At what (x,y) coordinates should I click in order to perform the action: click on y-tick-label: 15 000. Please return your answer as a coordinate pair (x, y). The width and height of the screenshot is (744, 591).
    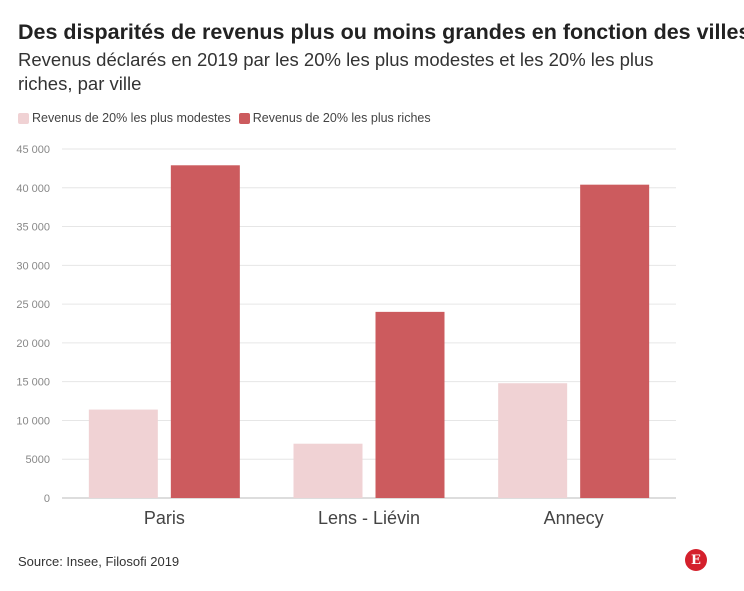
    Looking at the image, I should click on (33, 383).